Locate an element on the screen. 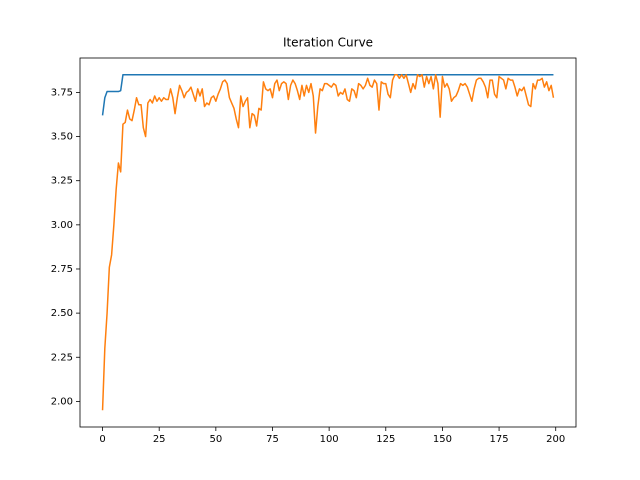 Image resolution: width=640 pixels, height=480 pixels. y-tick-label: 3.50 is located at coordinates (62, 137).